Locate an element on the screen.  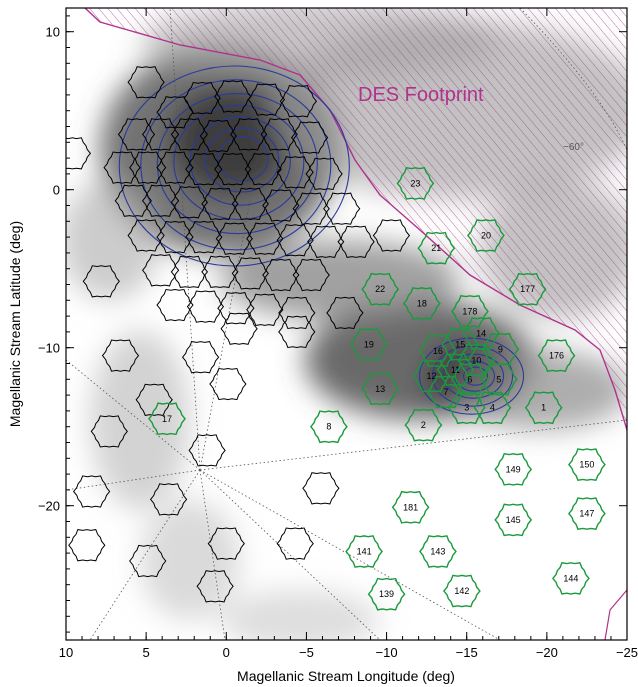
des-footprint-label: DES Footprint is located at coordinates (421, 95).